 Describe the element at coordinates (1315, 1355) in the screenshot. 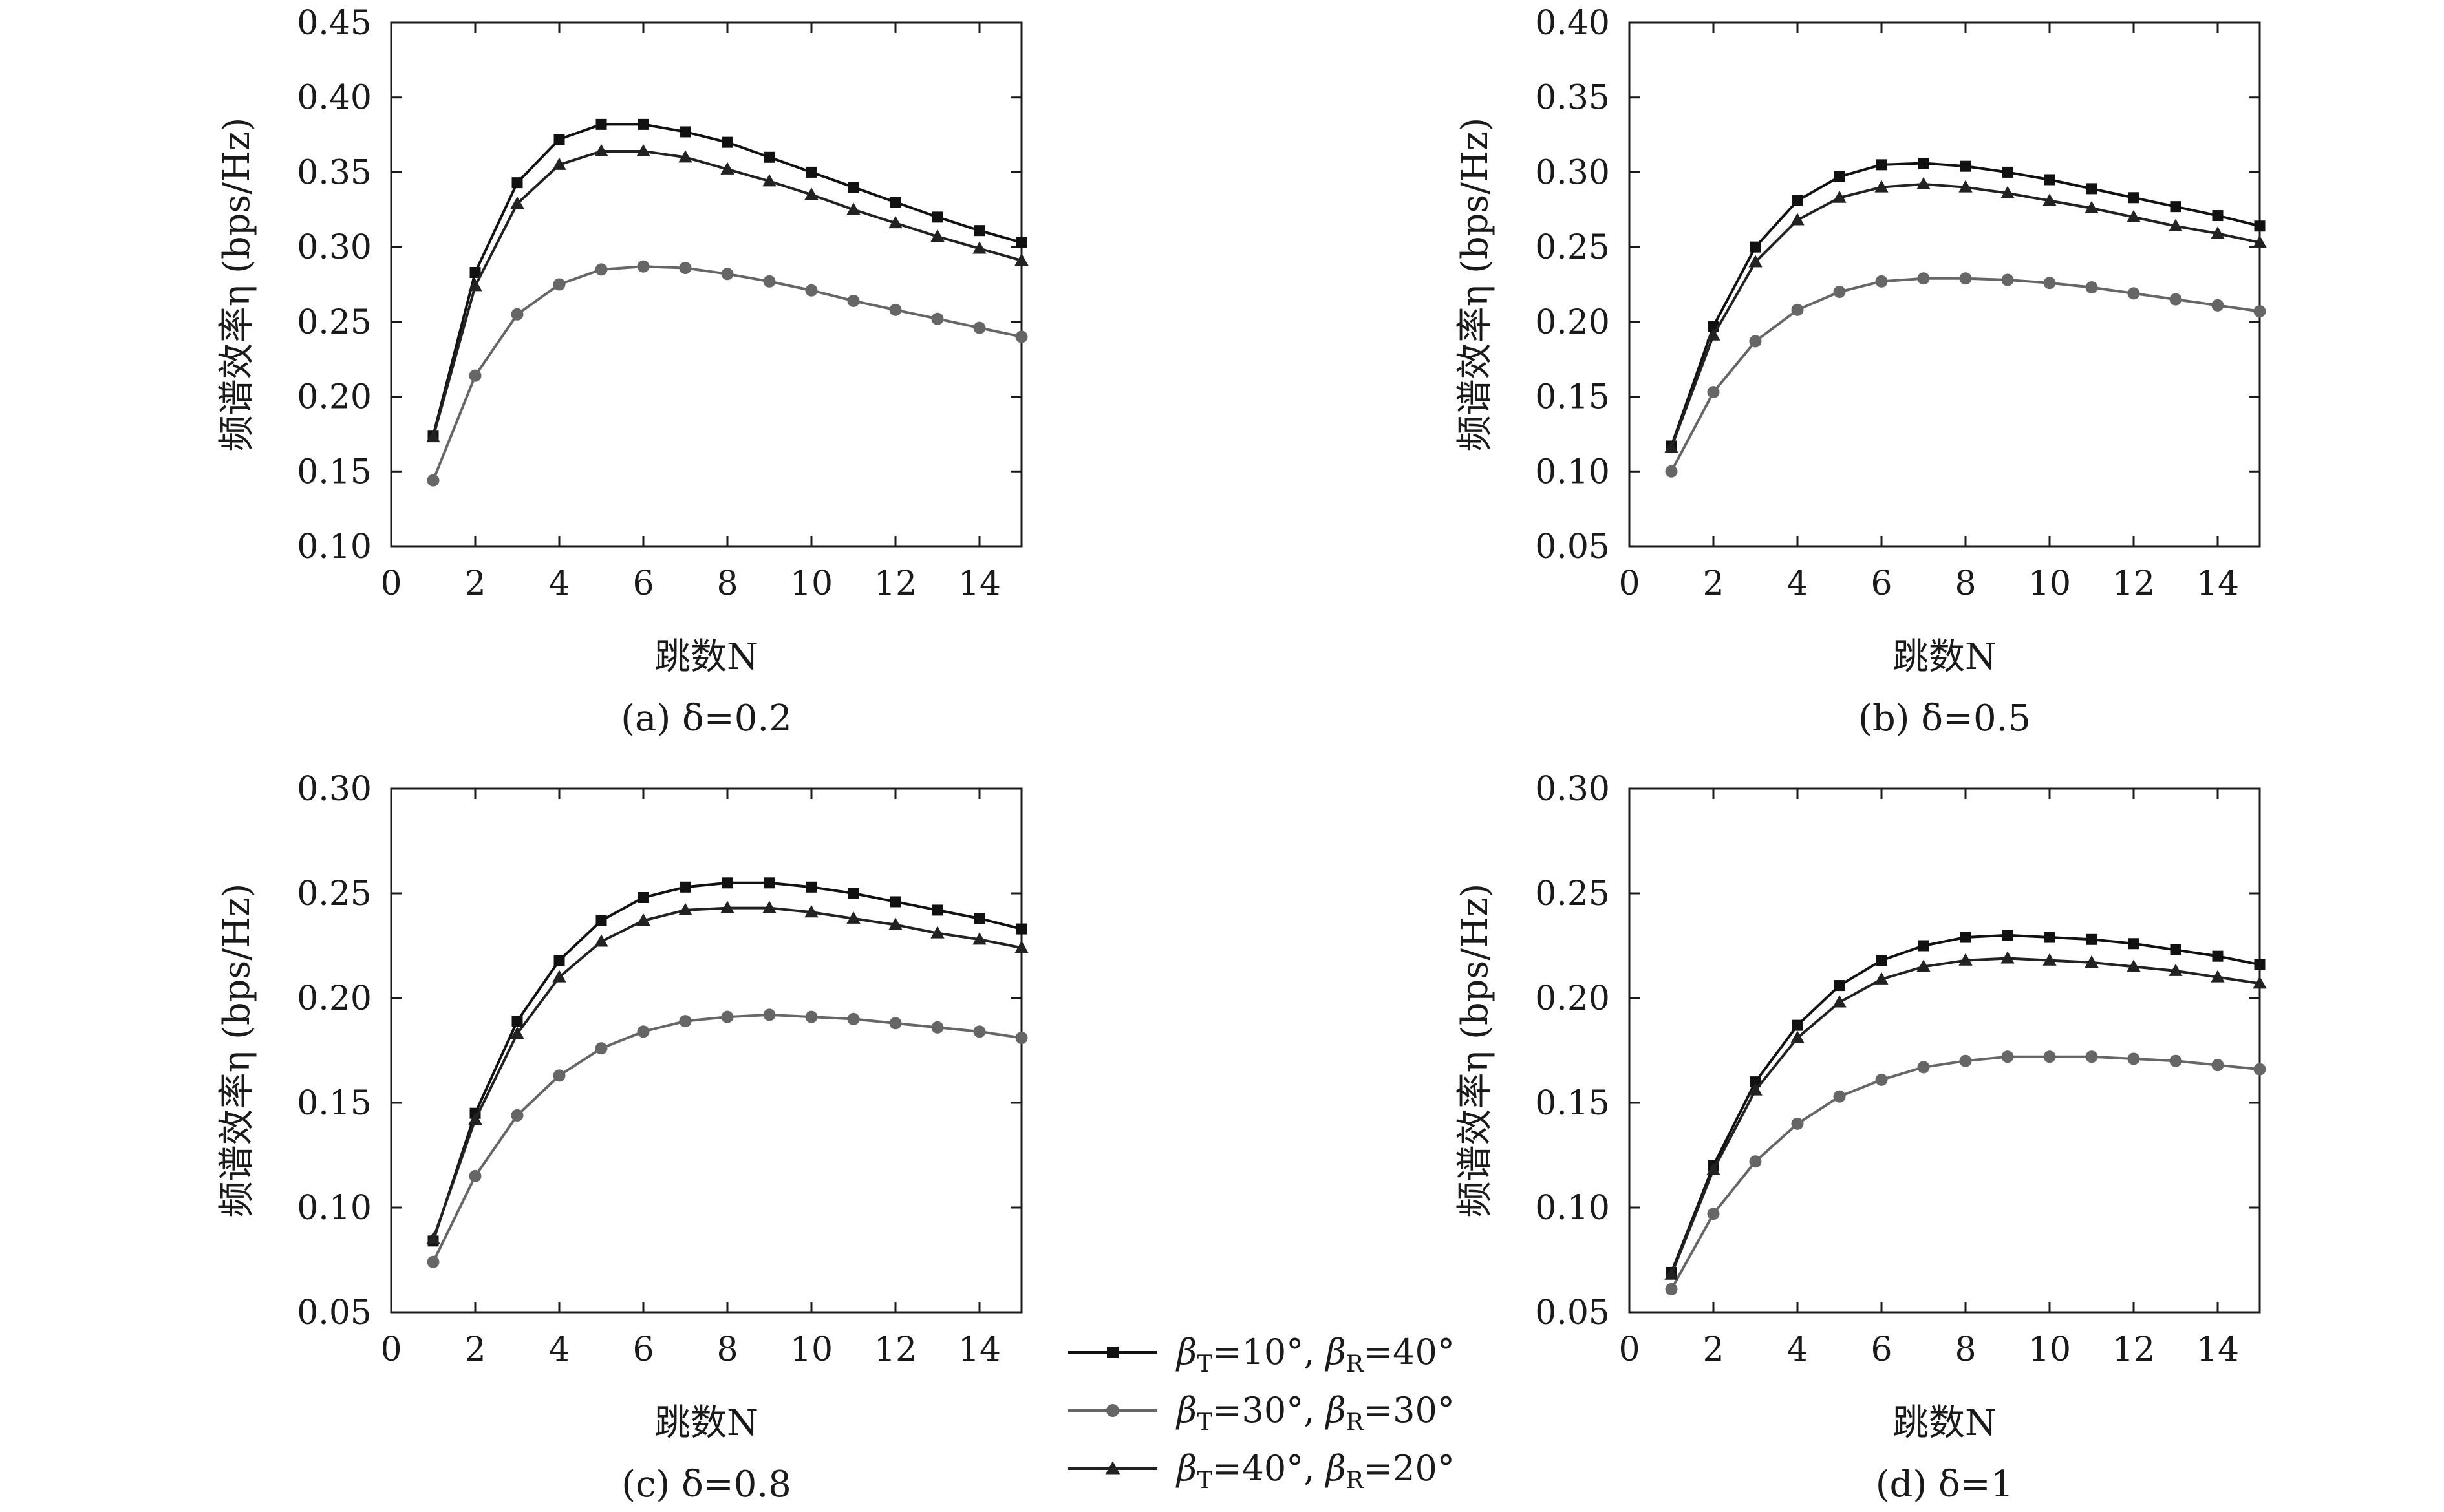

I see `legend-label: βT=10°, βR=40°` at that location.